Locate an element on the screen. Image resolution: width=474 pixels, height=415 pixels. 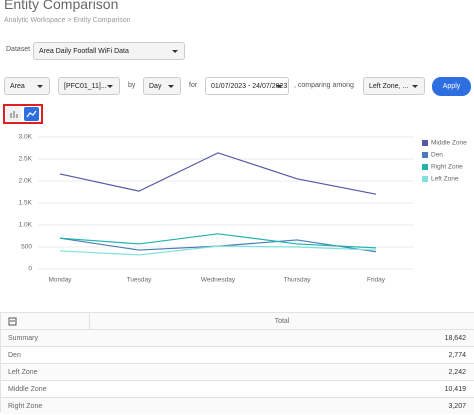
dataset-label: Dataset is located at coordinates (18, 49).